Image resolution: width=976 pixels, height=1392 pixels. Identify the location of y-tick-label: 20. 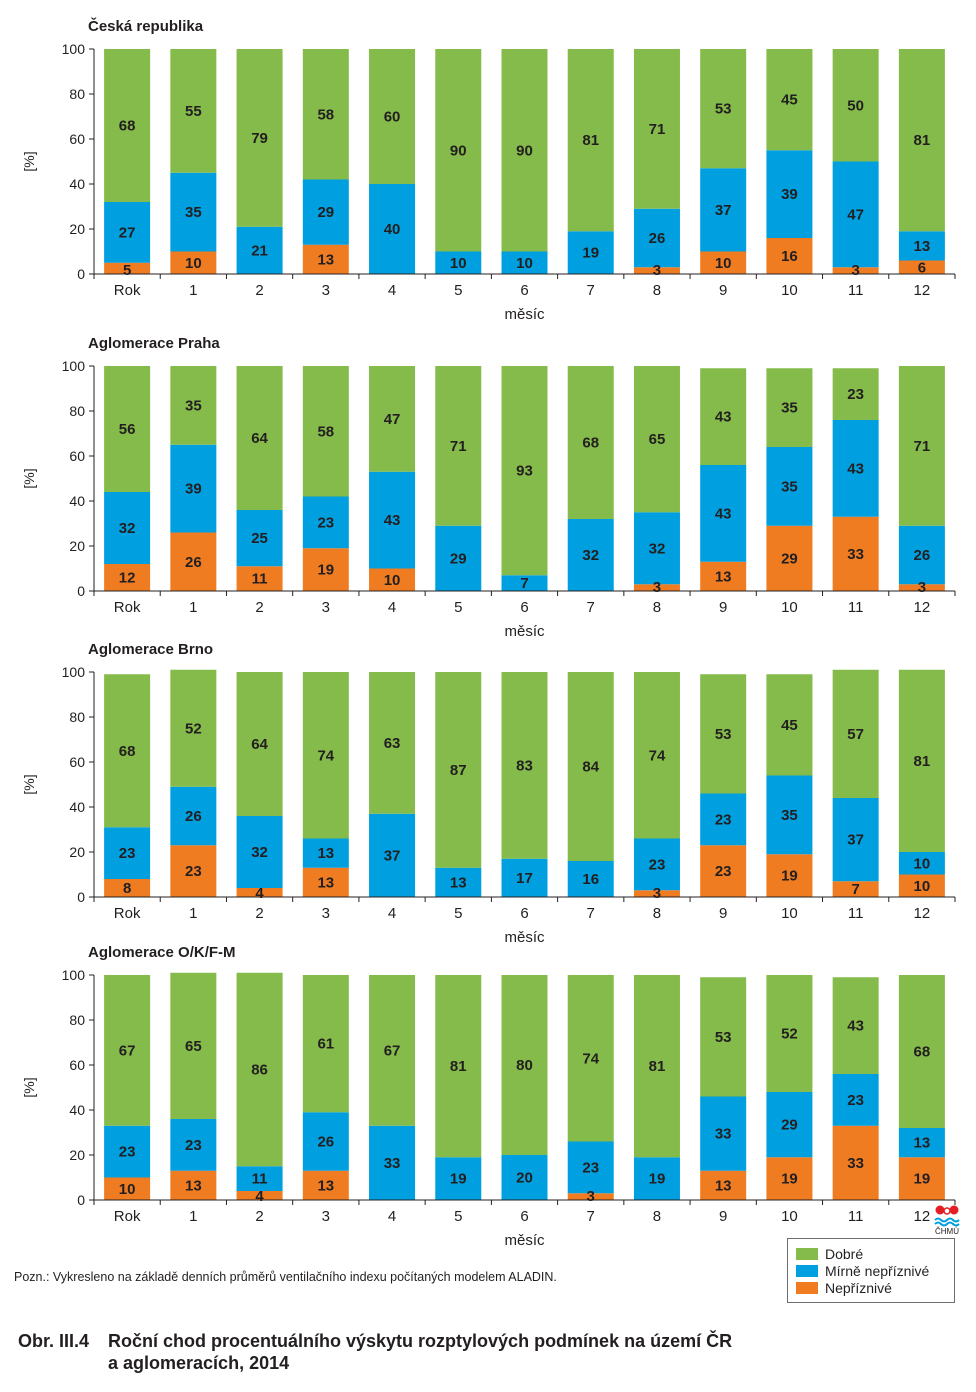
(77, 852).